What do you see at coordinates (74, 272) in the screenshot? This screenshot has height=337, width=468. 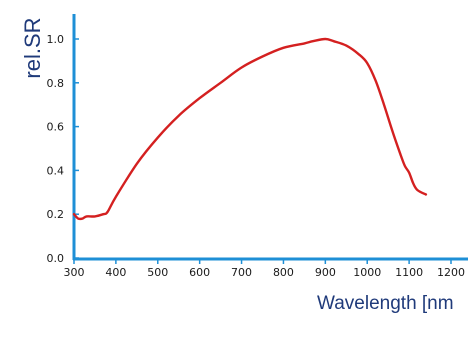 I see `x-tick-label: 300` at bounding box center [74, 272].